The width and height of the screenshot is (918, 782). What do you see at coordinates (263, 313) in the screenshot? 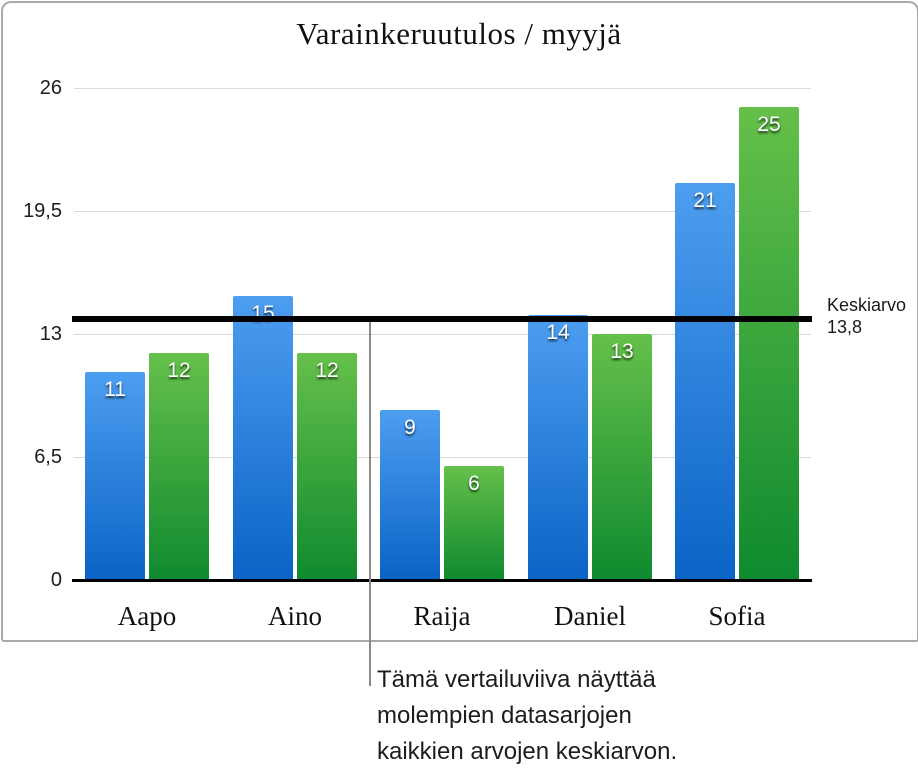
I see `bar-value-label: 15` at bounding box center [263, 313].